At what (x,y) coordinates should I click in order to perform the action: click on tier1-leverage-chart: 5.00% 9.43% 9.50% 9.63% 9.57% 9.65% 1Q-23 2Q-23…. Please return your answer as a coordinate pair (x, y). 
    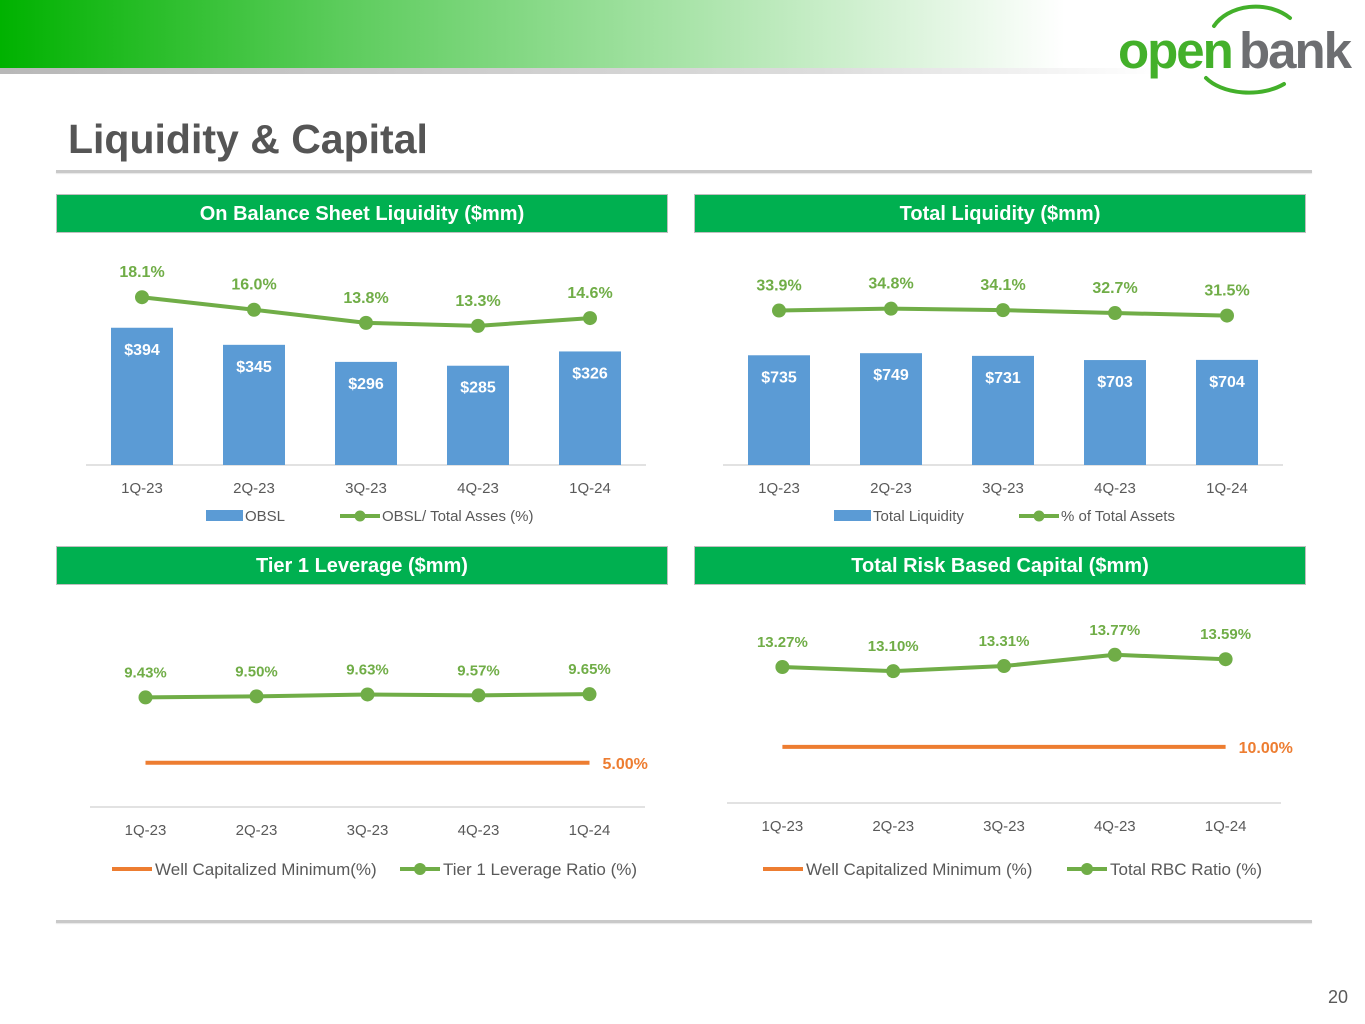
    Looking at the image, I should click on (369, 770).